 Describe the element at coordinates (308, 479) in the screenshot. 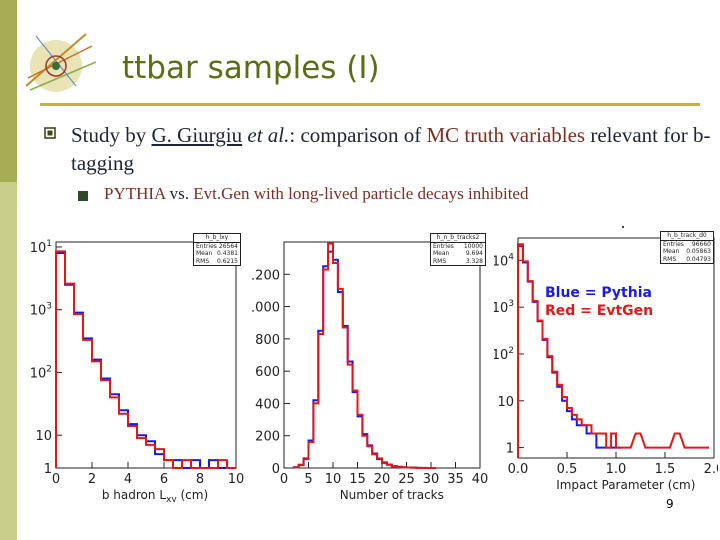

I see `x-tick-label: 5` at that location.